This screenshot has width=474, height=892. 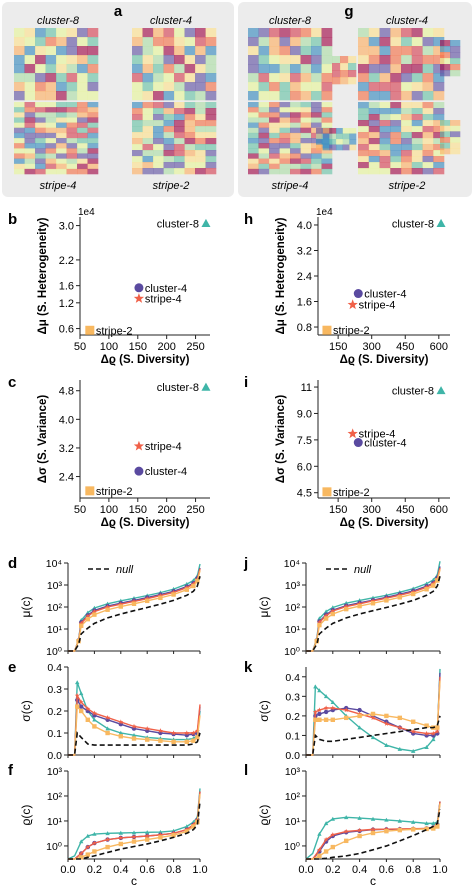 What do you see at coordinates (292, 564) in the screenshot?
I see `y-tick-label: 10⁴` at bounding box center [292, 564].